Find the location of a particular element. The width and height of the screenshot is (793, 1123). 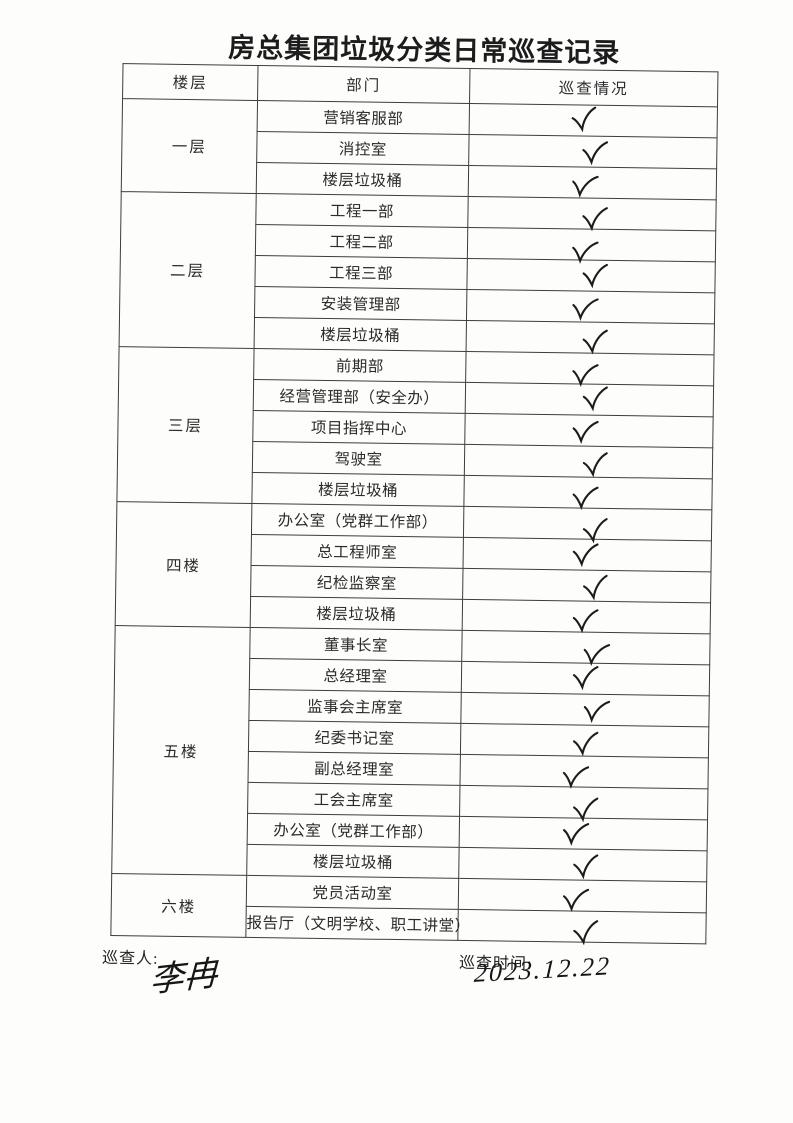

table-row: 工程二部 is located at coordinates (418, 243).